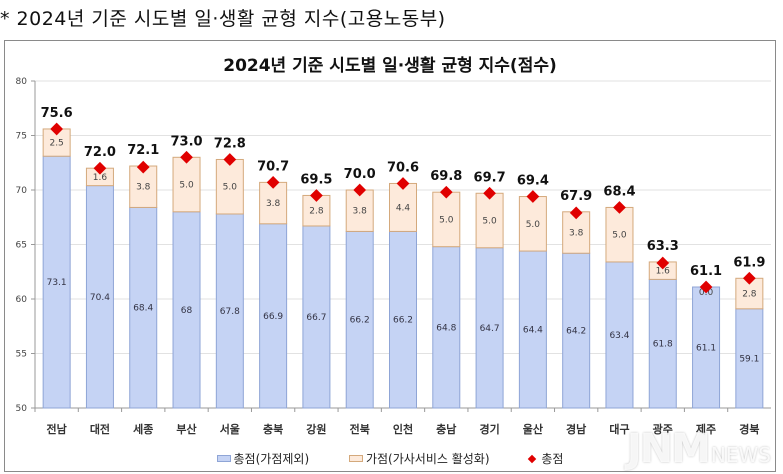  Describe the element at coordinates (57, 283) in the screenshot. I see `base-value-label: 73.1` at that location.